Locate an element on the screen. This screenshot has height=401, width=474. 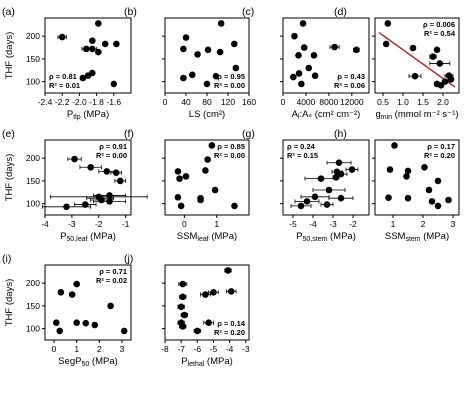
x-tick-label: -1 is located at coordinates (126, 224).